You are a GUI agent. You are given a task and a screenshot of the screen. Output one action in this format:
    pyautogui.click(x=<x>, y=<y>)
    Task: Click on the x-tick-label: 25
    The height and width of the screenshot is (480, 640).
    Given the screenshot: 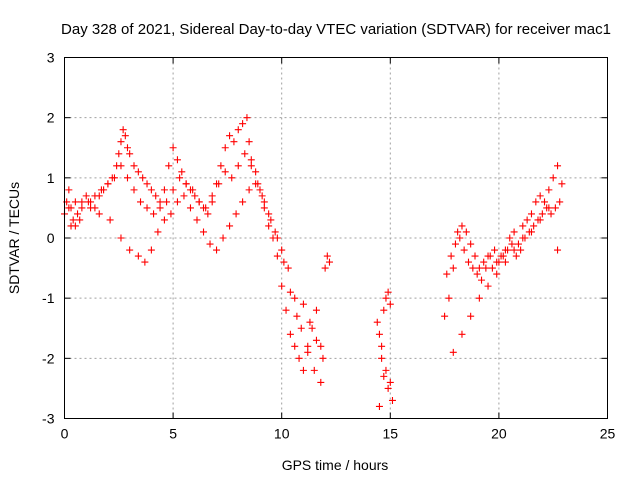 What is the action you would take?
    pyautogui.click(x=608, y=434)
    